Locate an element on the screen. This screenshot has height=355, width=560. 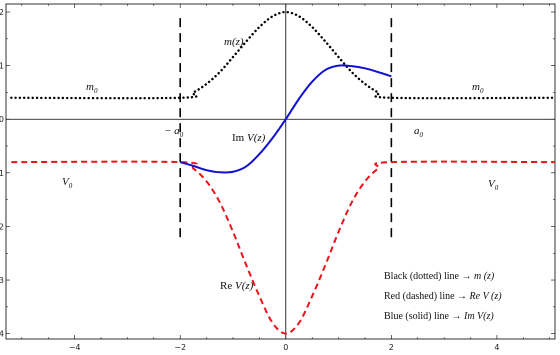
legend-entry-re: Red (dashed) line → Re V (z) is located at coordinates (443, 296).